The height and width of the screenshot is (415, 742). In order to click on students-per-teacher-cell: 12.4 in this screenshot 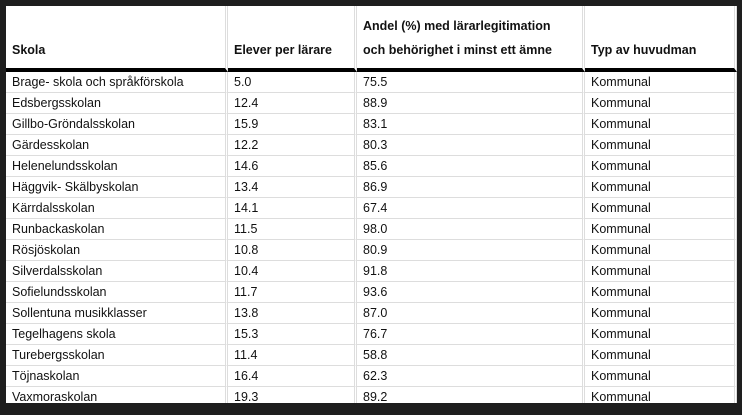, I will do `click(292, 103)`.